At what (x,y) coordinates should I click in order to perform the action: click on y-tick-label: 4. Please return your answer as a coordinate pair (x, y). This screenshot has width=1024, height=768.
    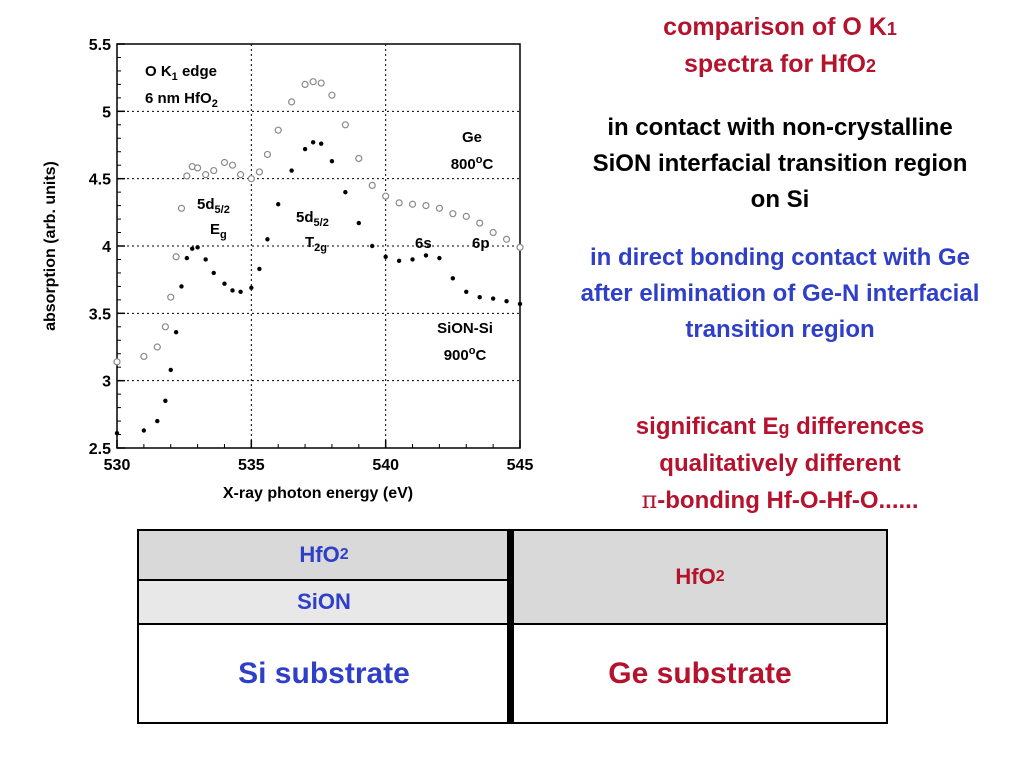
    Looking at the image, I should click on (106, 247).